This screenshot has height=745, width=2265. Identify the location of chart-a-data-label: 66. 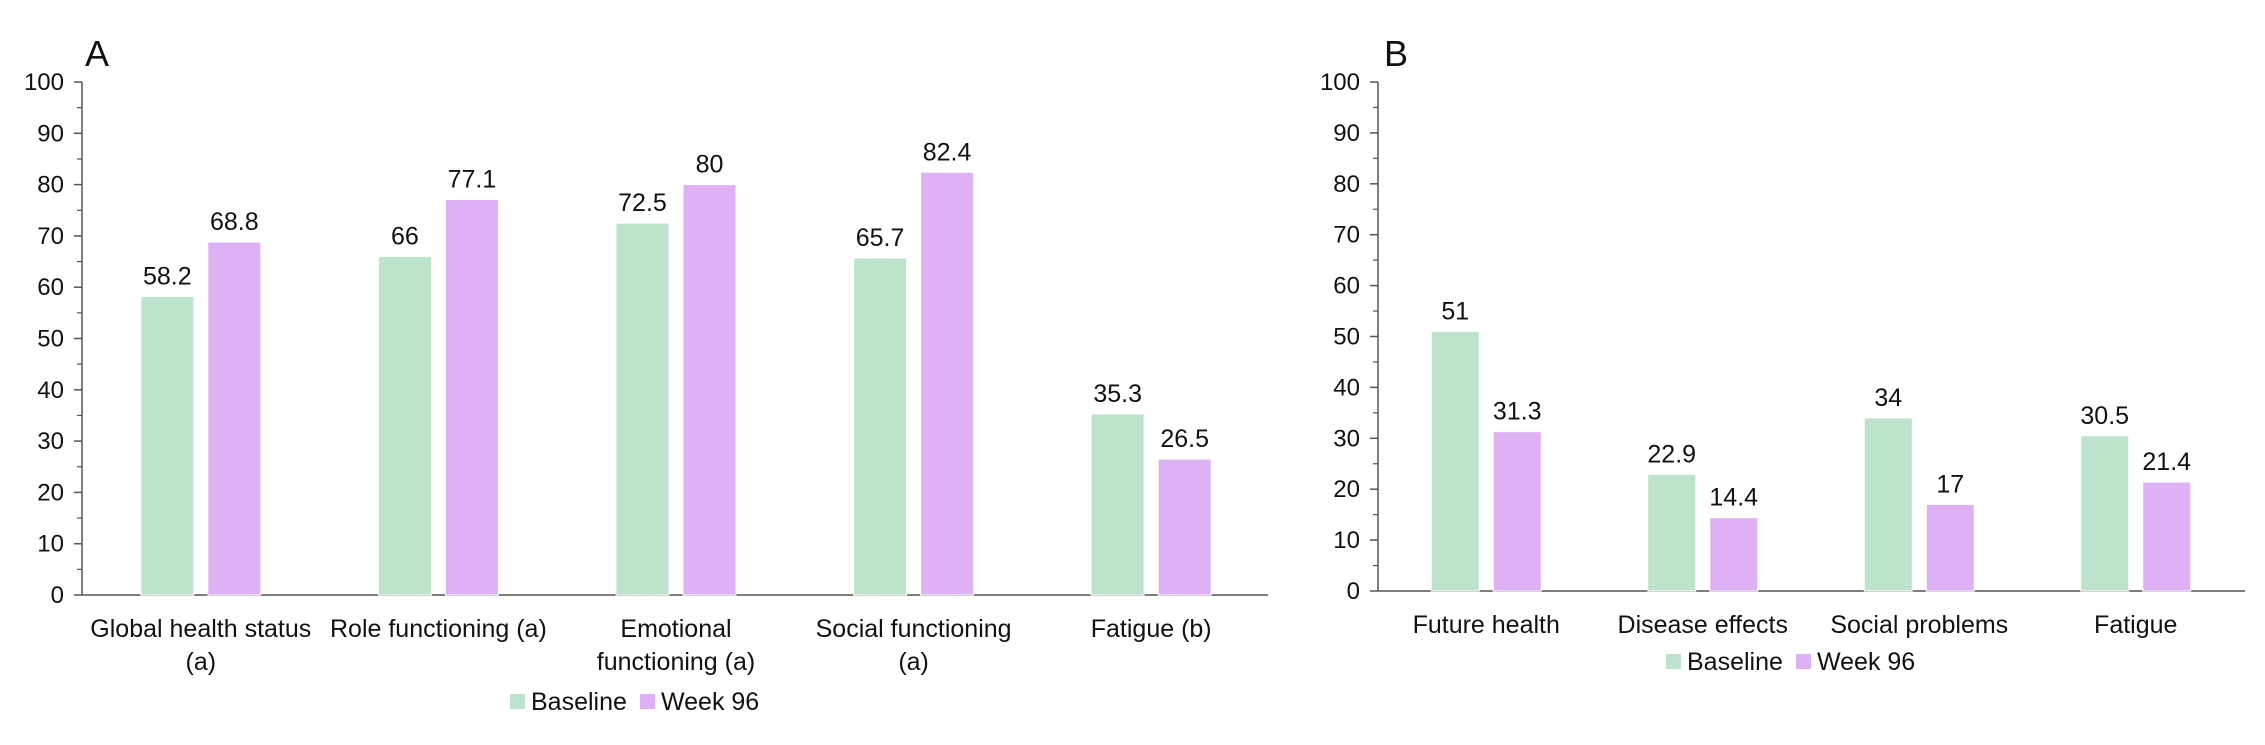
(405, 236).